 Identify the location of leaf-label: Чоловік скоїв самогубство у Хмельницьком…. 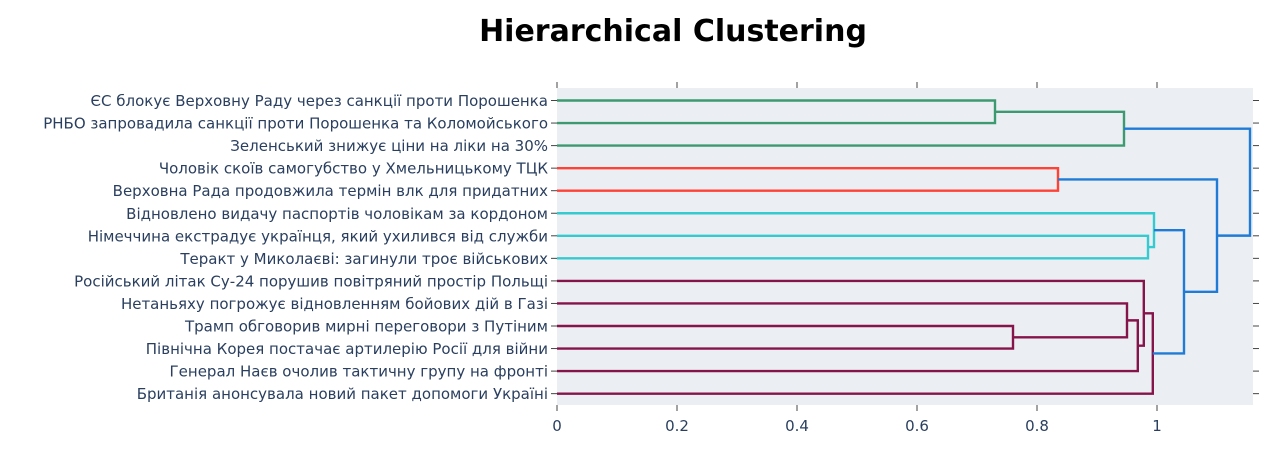
(354, 169).